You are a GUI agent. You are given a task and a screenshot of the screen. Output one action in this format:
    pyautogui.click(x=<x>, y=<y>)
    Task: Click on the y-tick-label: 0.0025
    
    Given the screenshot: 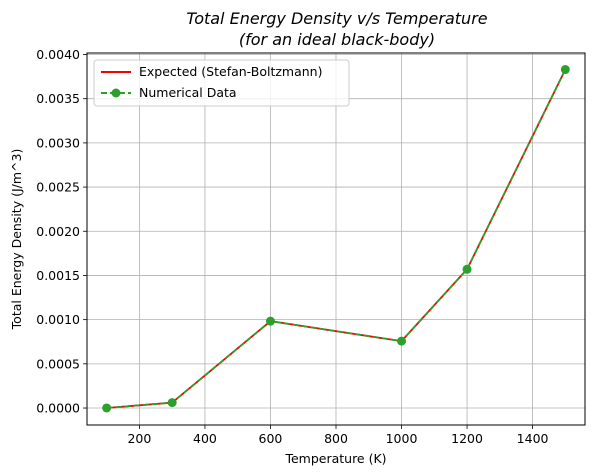 What is the action you would take?
    pyautogui.click(x=58, y=187)
    